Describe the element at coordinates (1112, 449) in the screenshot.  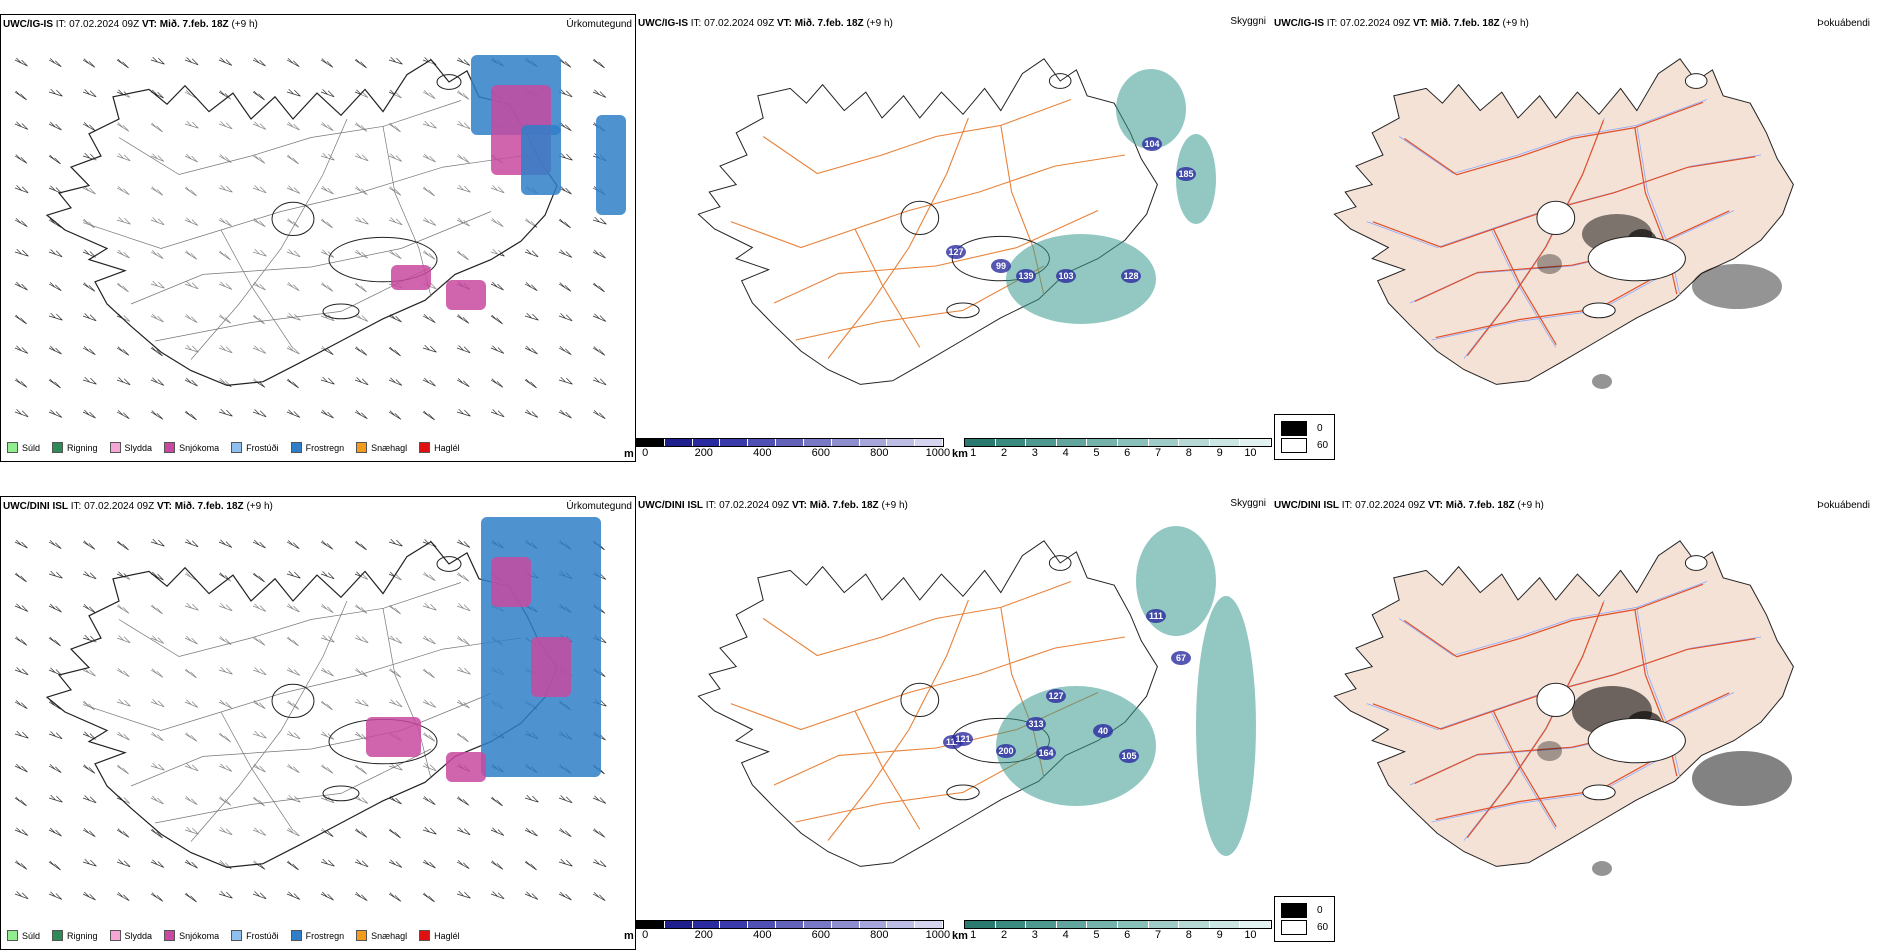
I see `visibility-colorbar: 1 2 3 4 5 6 7 8 9 10 km` at that location.